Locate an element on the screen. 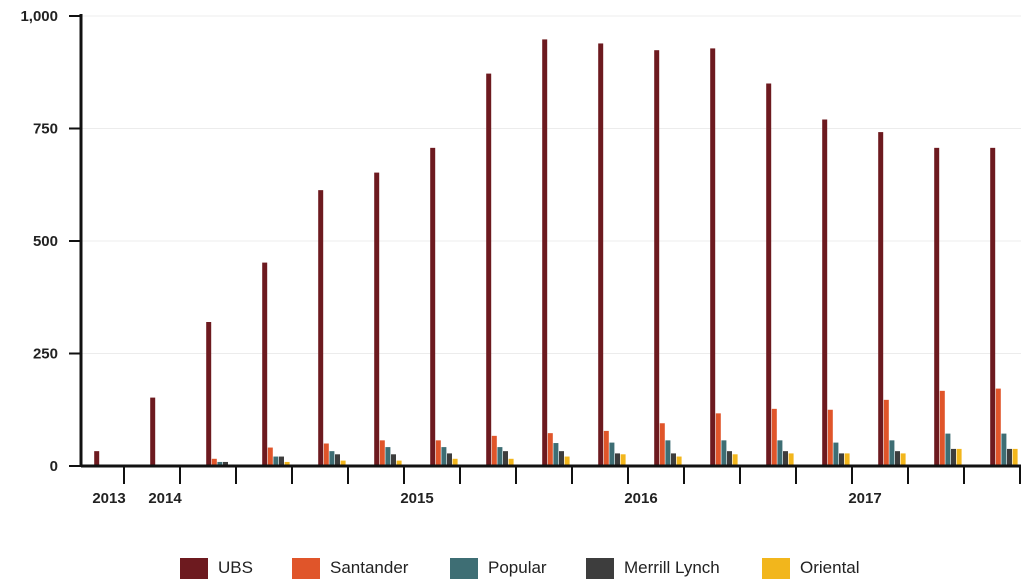 The image size is (1021, 583). legend-item-merrill-lynch: Merrill Lynch is located at coordinates (653, 568).